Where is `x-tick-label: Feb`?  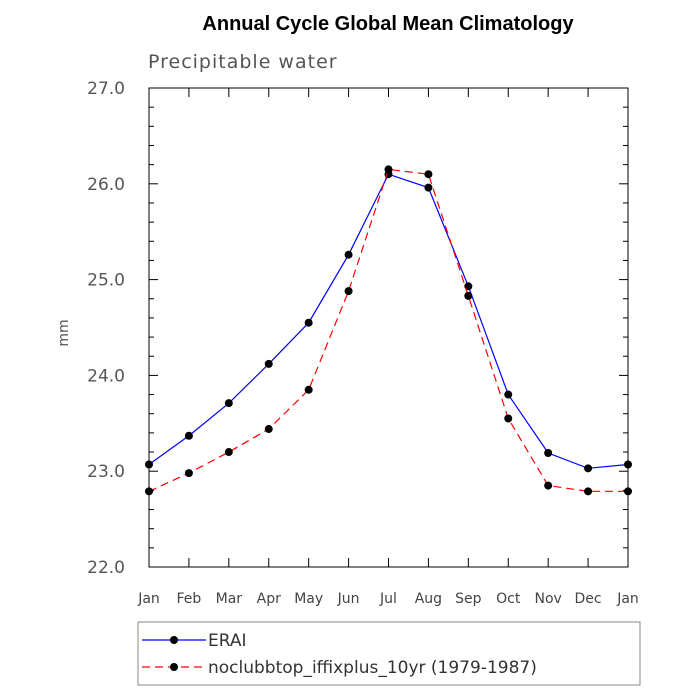
x-tick-label: Feb is located at coordinates (189, 599).